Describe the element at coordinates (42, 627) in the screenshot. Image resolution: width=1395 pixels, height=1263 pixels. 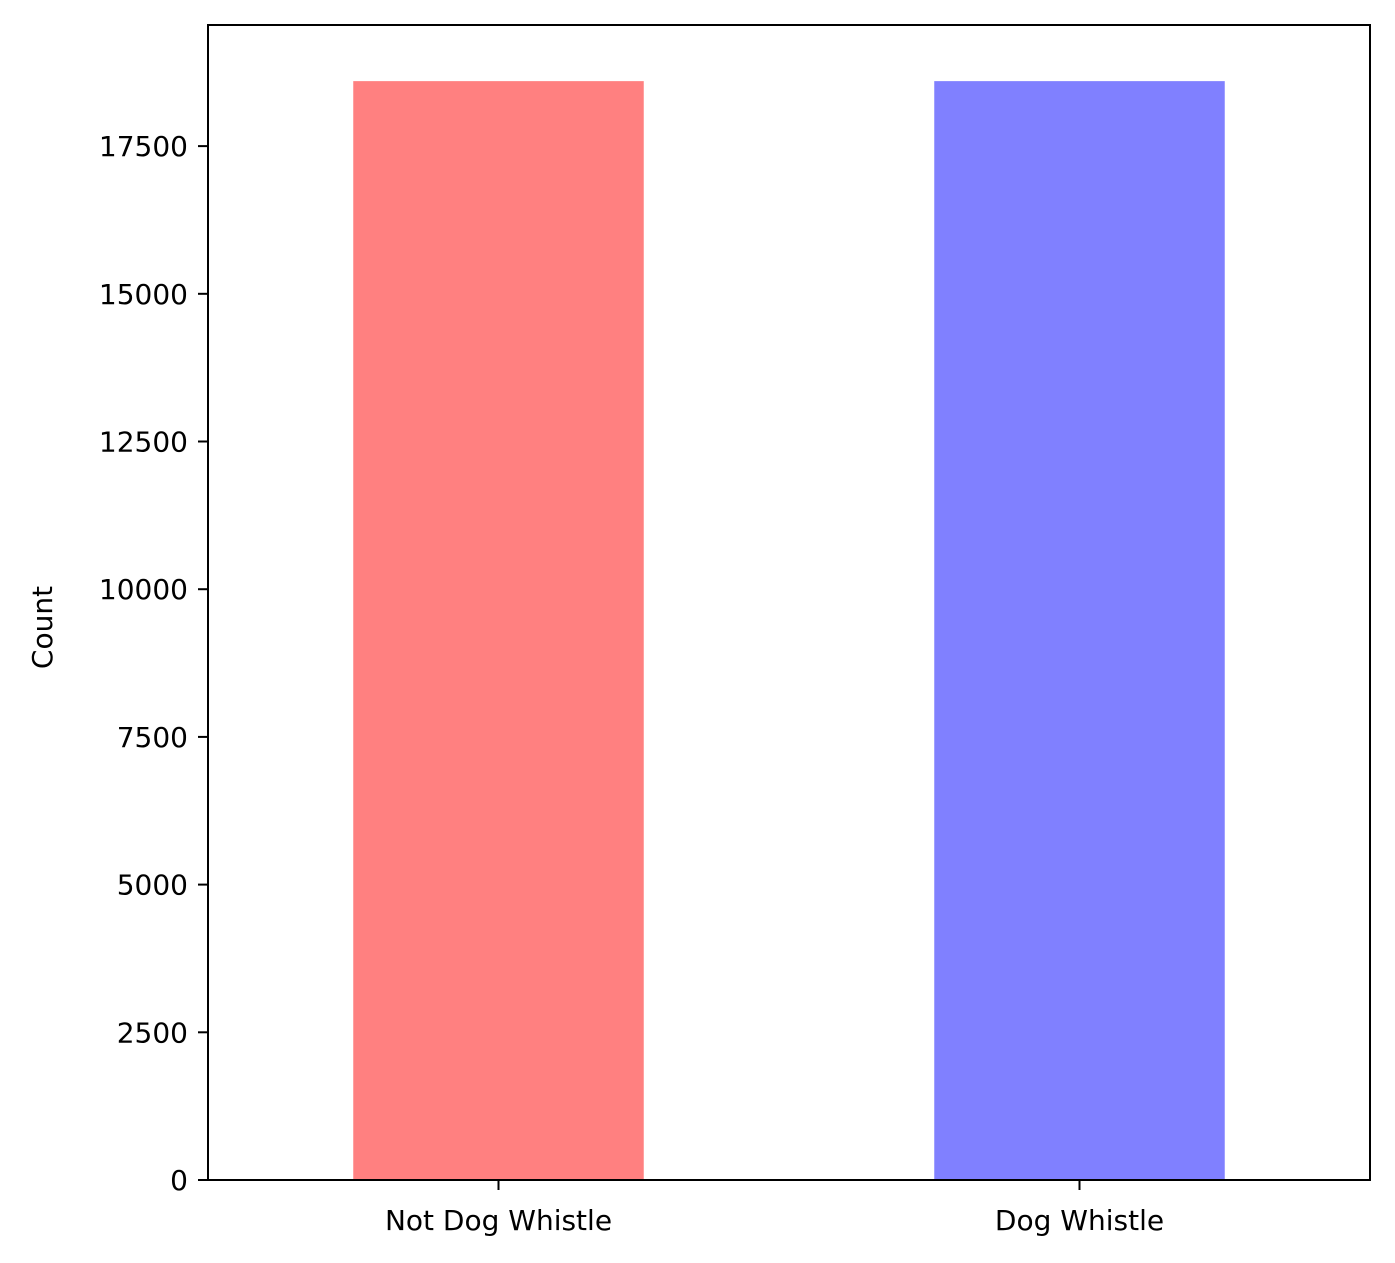
I see `y-axis-label: Count` at that location.